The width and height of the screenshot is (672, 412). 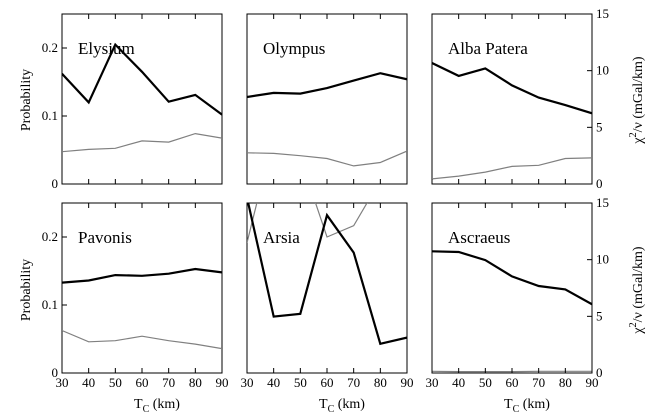 I want to click on panel: 0 0.1 0.2 Elysium, so click(x=132, y=102).